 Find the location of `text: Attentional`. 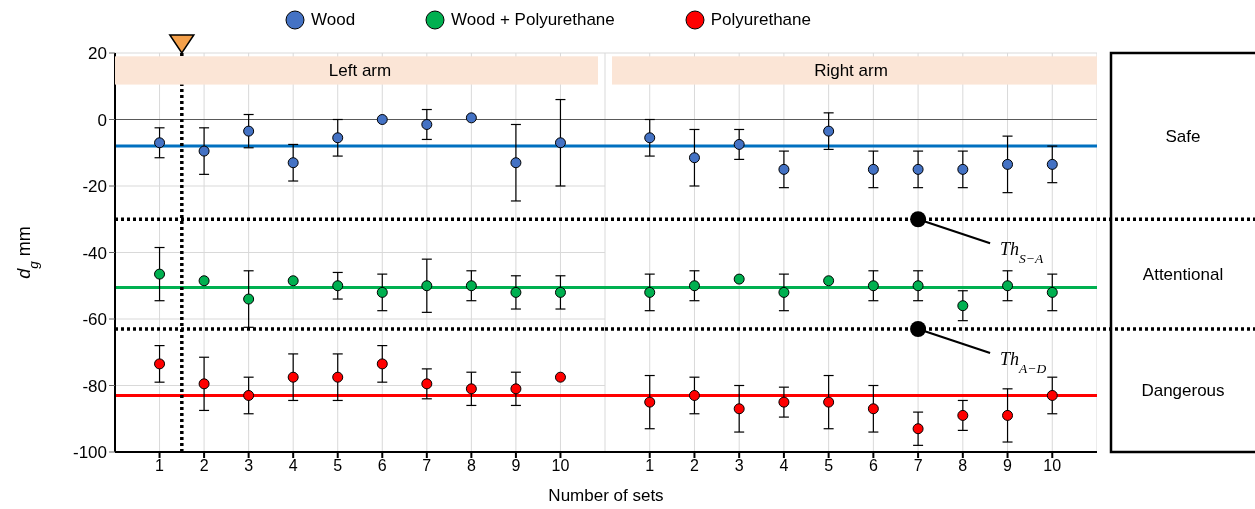

text: Attentional is located at coordinates (1183, 275).